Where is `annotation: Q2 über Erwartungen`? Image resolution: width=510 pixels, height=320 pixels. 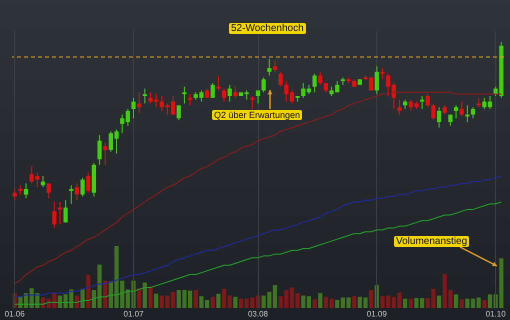
annotation: Q2 über Erwartungen is located at coordinates (257, 115).